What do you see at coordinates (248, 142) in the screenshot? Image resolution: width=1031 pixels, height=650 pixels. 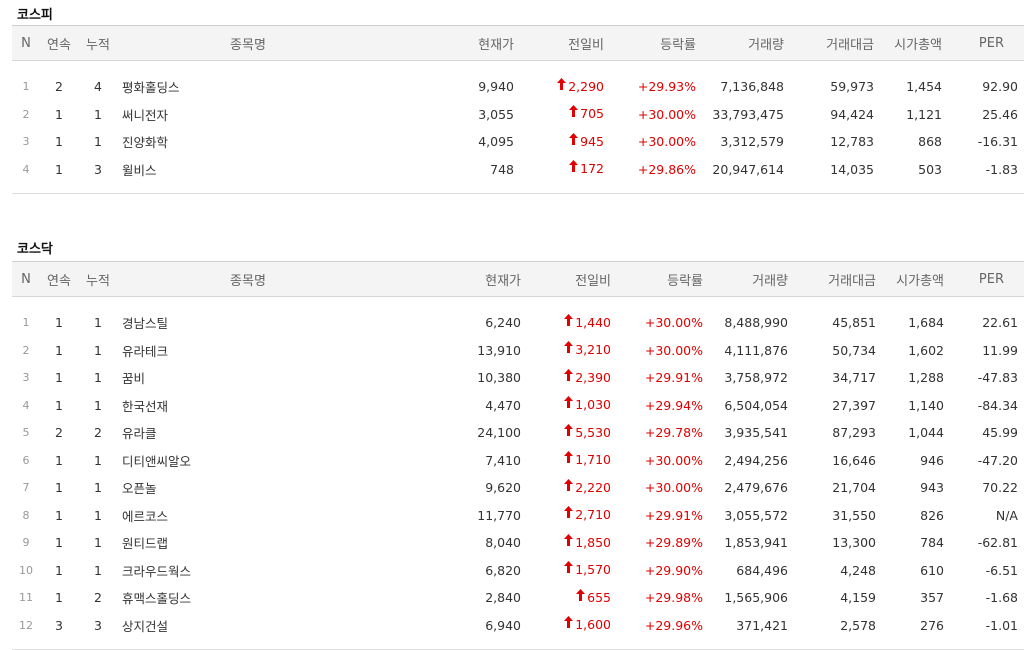 I see `row-stock-name-cell: 진양화학` at bounding box center [248, 142].